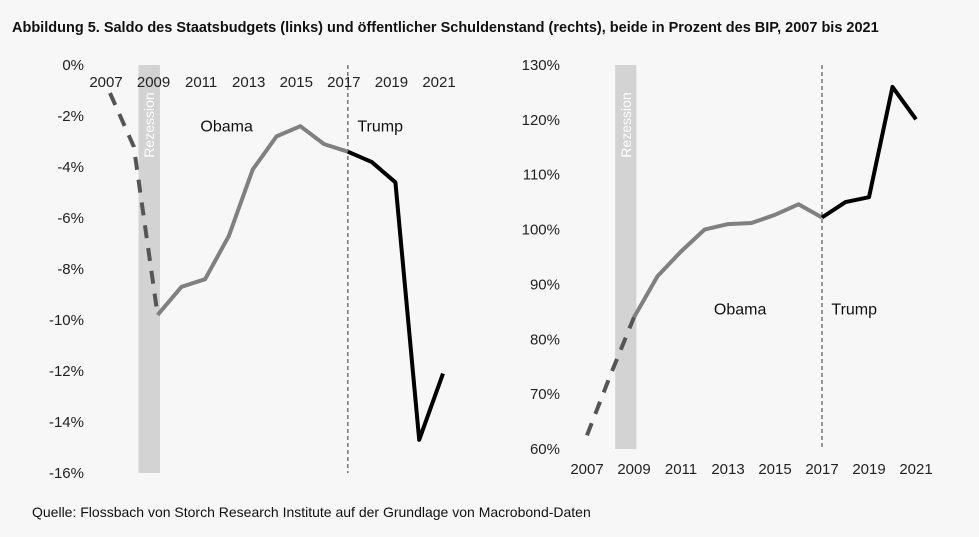 This screenshot has width=979, height=537. Describe the element at coordinates (70, 269) in the screenshot. I see `y-tick-label: -8%` at that location.